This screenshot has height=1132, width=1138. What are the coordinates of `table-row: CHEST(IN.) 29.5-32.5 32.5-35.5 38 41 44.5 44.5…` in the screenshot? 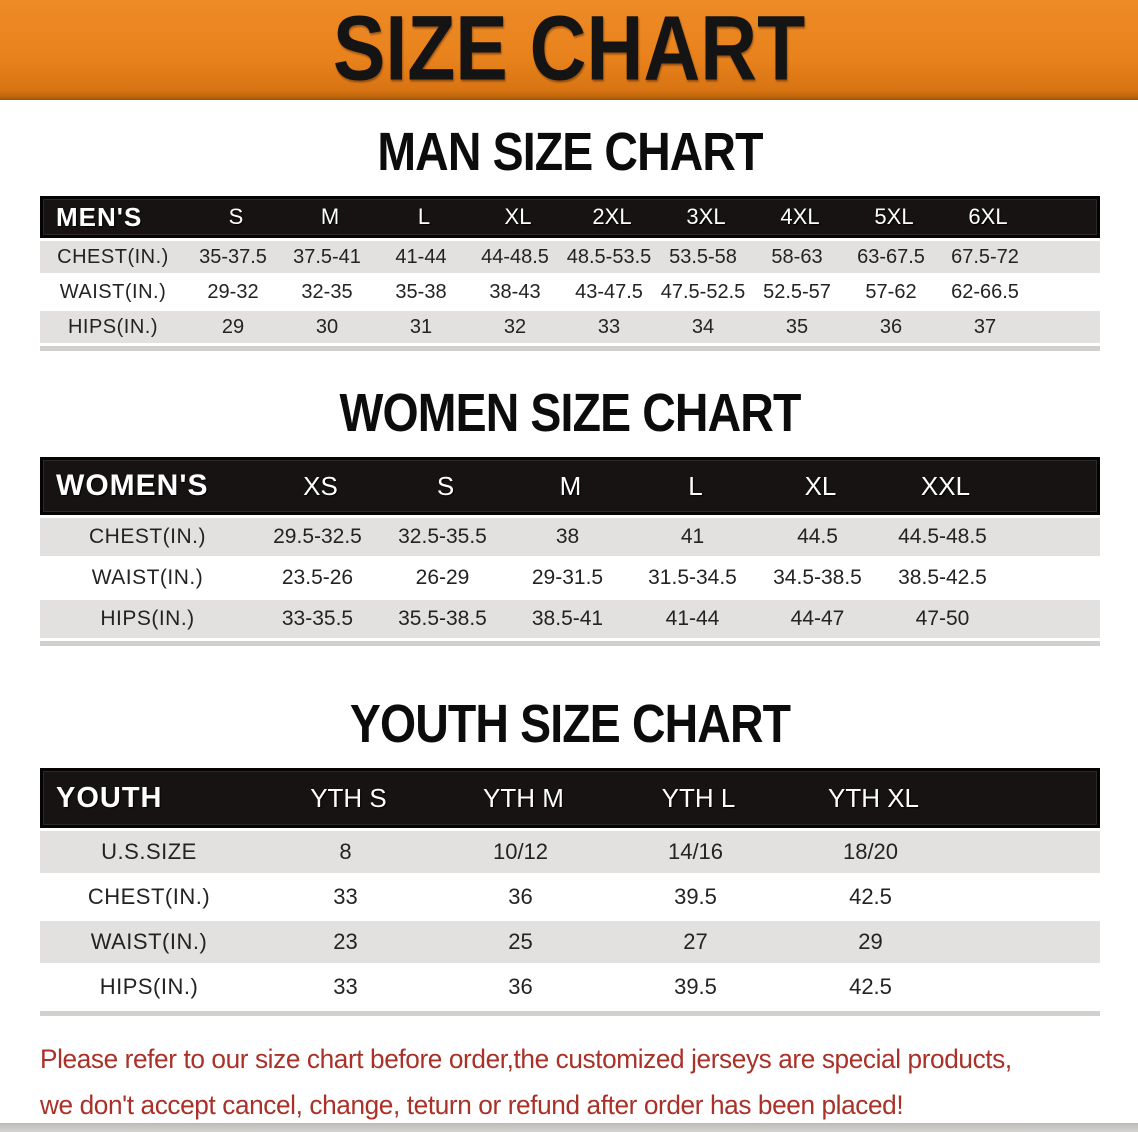 It's located at (570, 537).